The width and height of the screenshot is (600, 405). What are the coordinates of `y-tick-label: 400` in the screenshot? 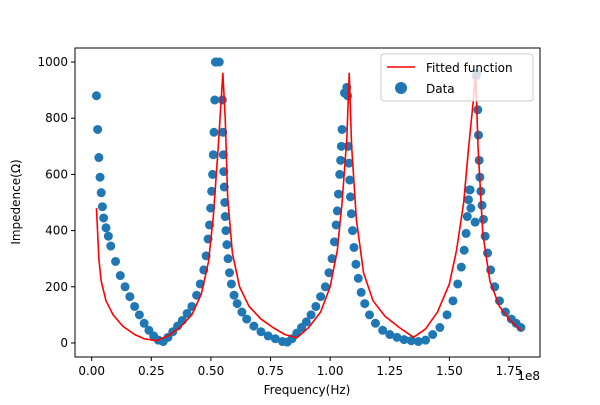 It's located at (56, 231).